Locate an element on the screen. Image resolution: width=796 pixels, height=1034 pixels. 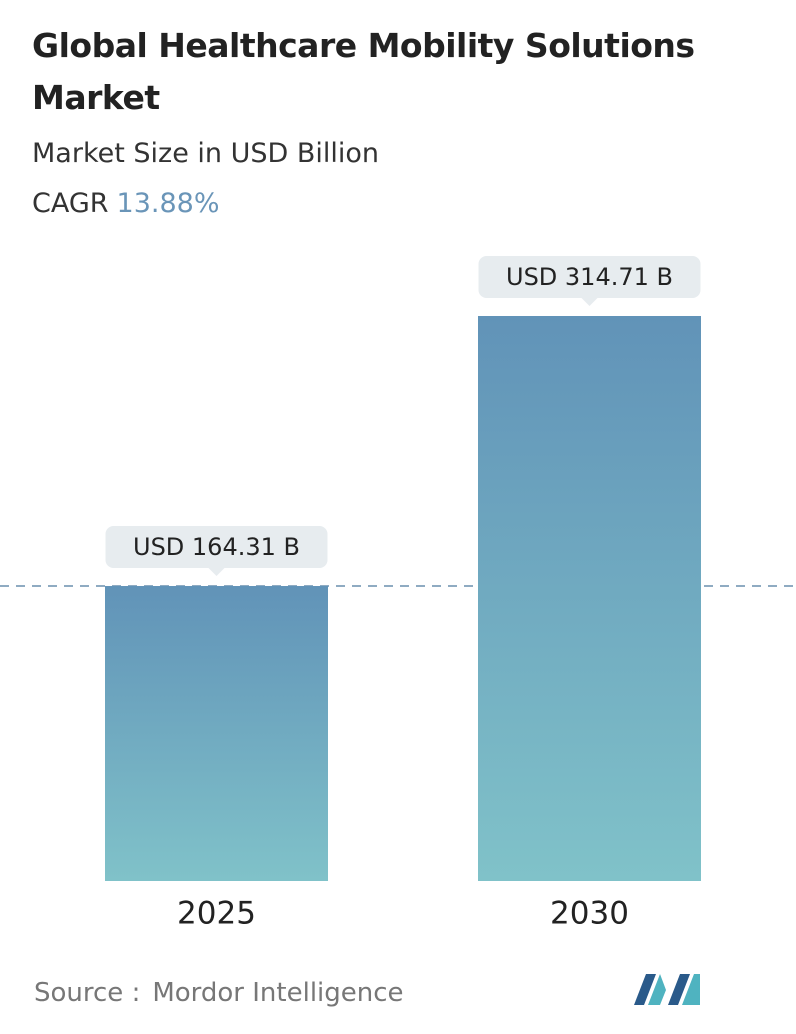
value-label: USD 164.31 B is located at coordinates (216, 547).